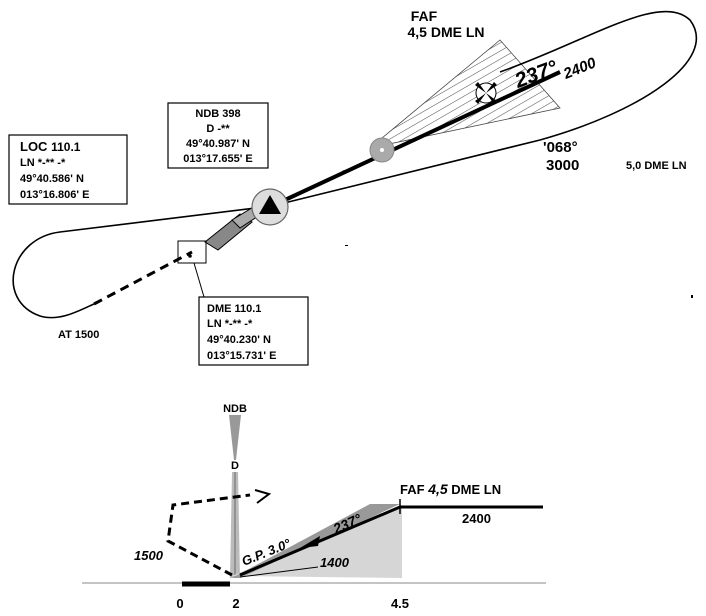 The image size is (706, 616). I want to click on profile-altitude-1400: 1400, so click(335, 562).